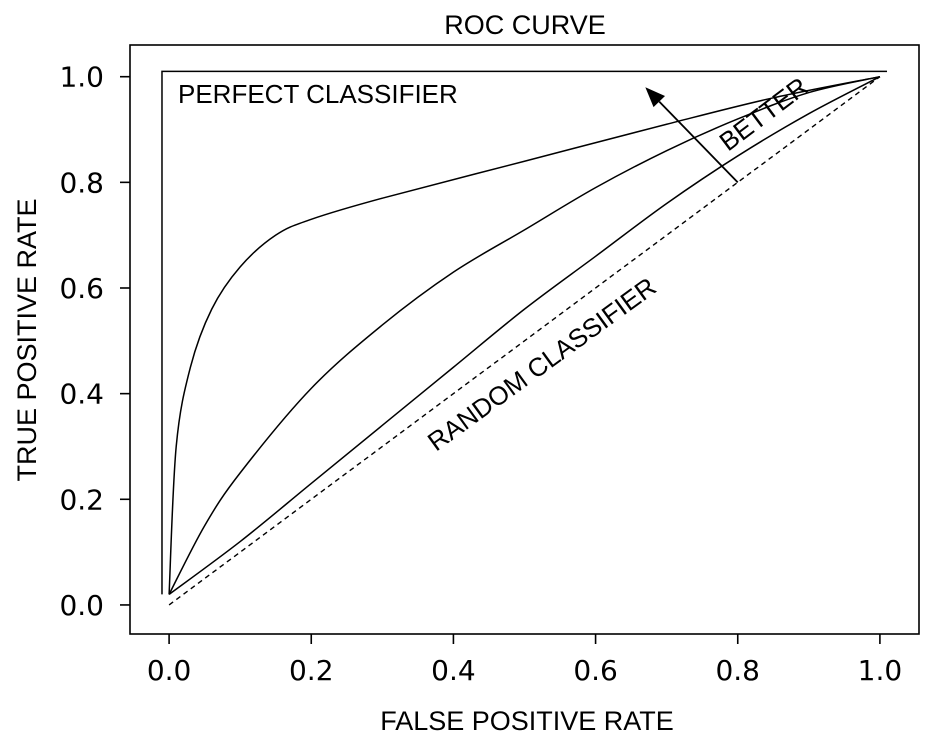 This screenshot has width=931, height=742. I want to click on x-axis-ticks: 0.0 0.2 0.4 0.6 0.8 1.0, so click(524, 660).